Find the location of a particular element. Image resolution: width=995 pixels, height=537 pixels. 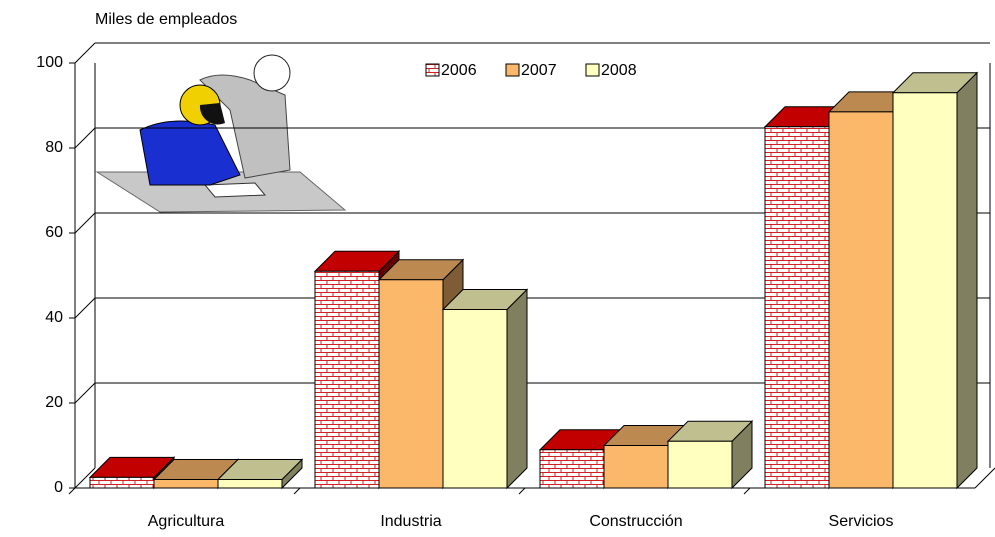

legend-label: 2006 is located at coordinates (459, 70).